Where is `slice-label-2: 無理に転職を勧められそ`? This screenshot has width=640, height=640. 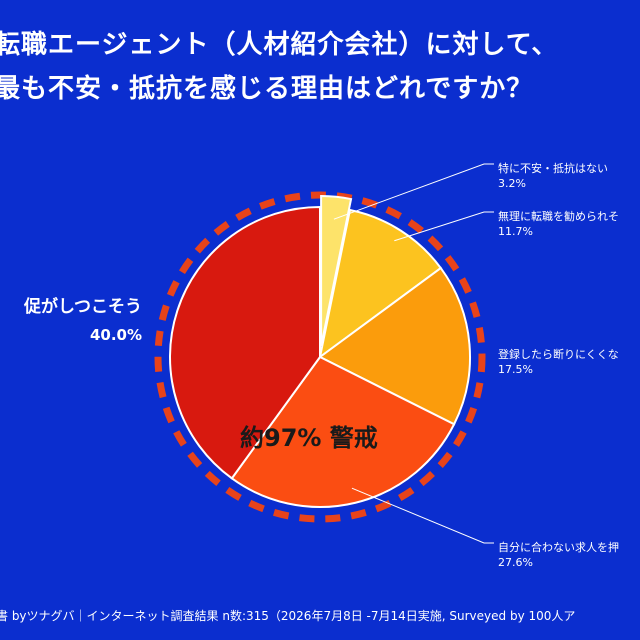
slice-label-2: 無理に転職を勧められそ is located at coordinates (558, 216).